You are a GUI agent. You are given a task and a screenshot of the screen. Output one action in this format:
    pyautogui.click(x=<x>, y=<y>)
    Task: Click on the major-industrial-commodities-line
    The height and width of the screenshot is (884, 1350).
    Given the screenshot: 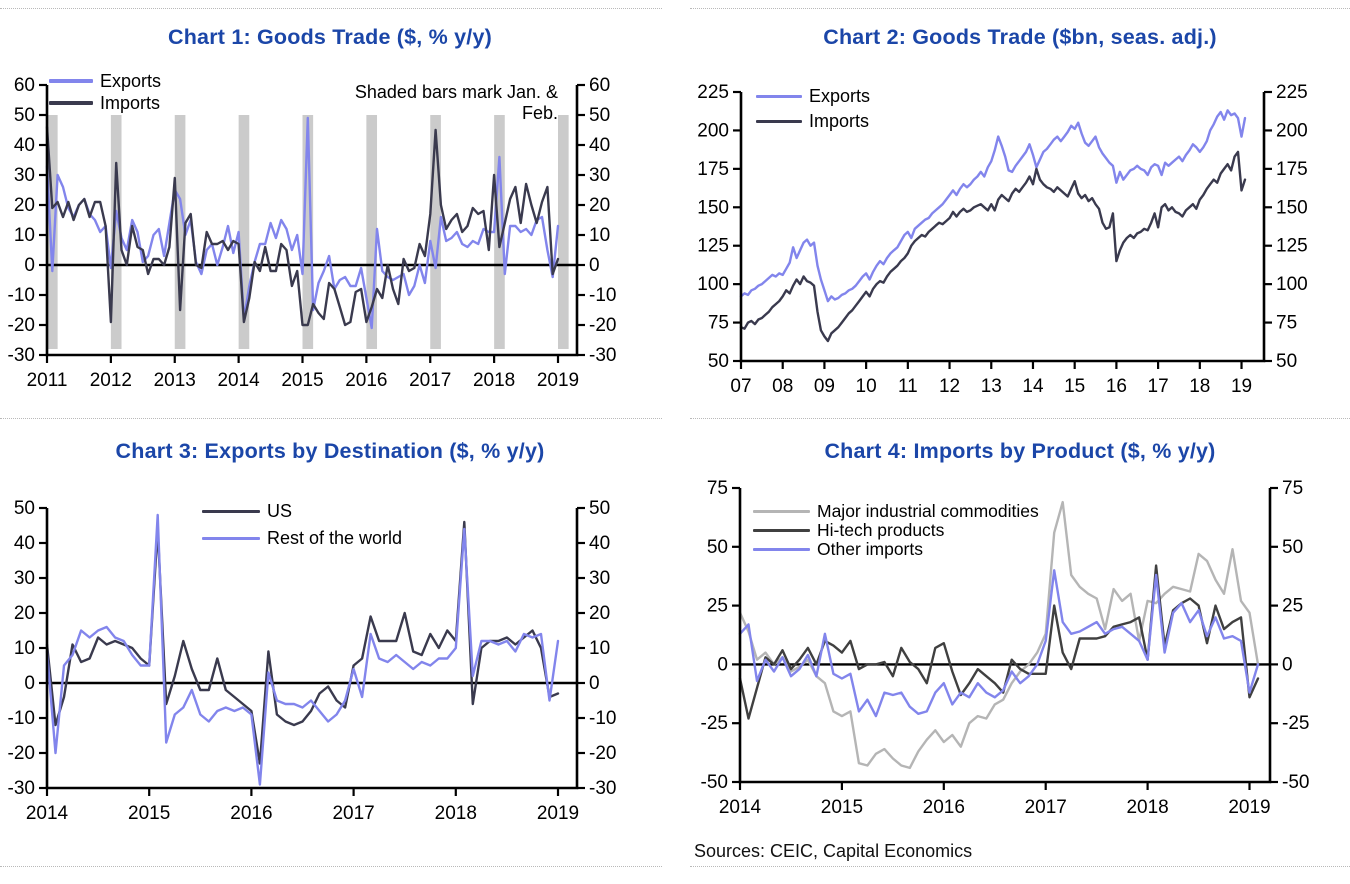 What is the action you would take?
    pyautogui.click(x=999, y=635)
    